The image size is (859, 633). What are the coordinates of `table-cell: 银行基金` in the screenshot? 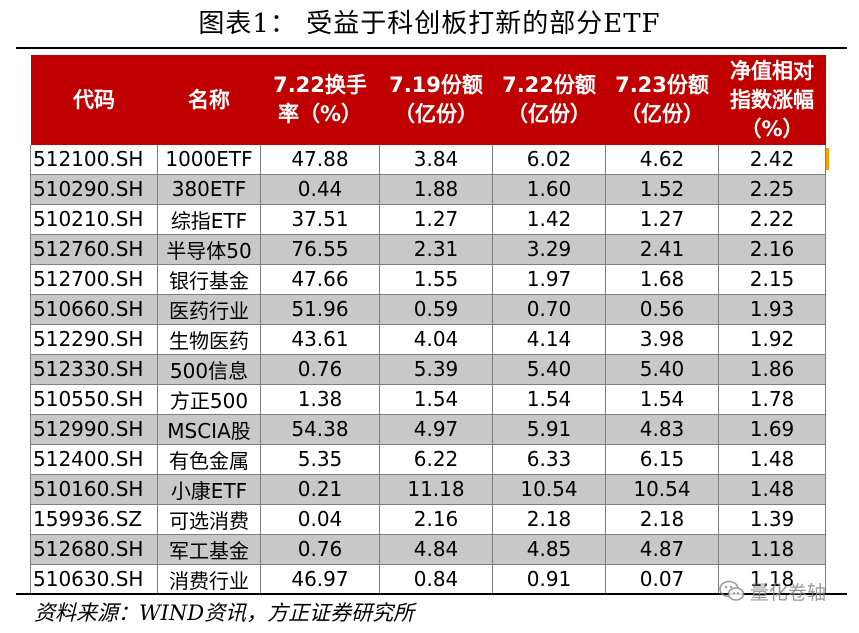 It's located at (209, 279).